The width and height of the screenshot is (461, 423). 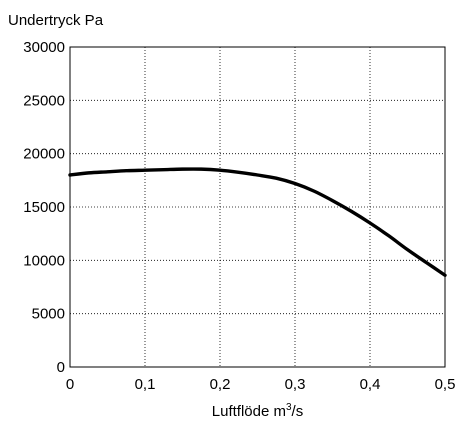 What do you see at coordinates (145, 384) in the screenshot?
I see `x-tick-label: 0,1` at bounding box center [145, 384].